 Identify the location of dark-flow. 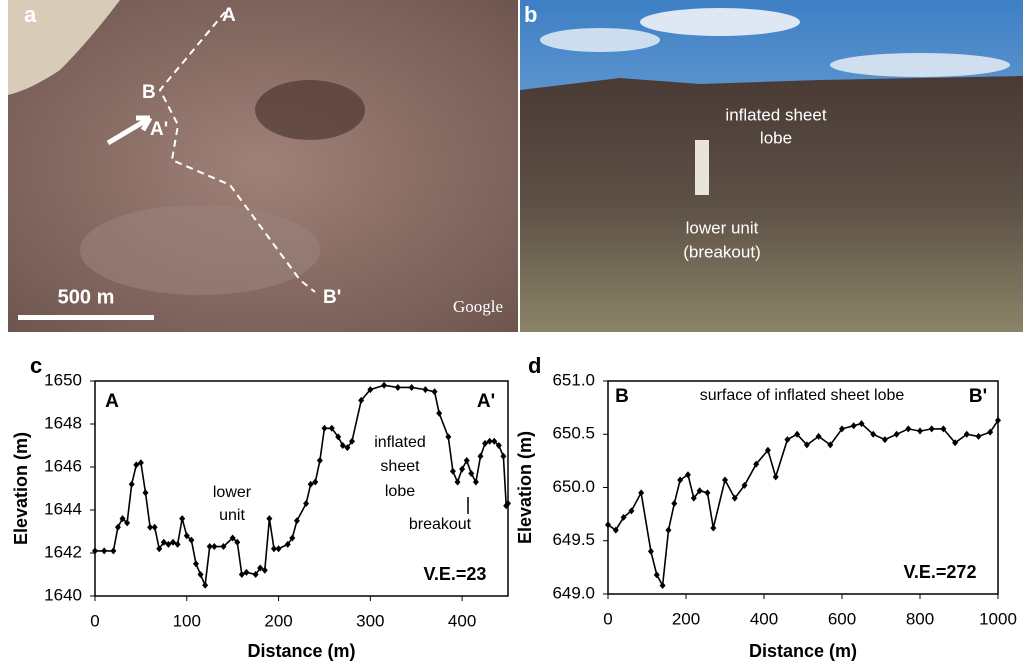
(310, 110).